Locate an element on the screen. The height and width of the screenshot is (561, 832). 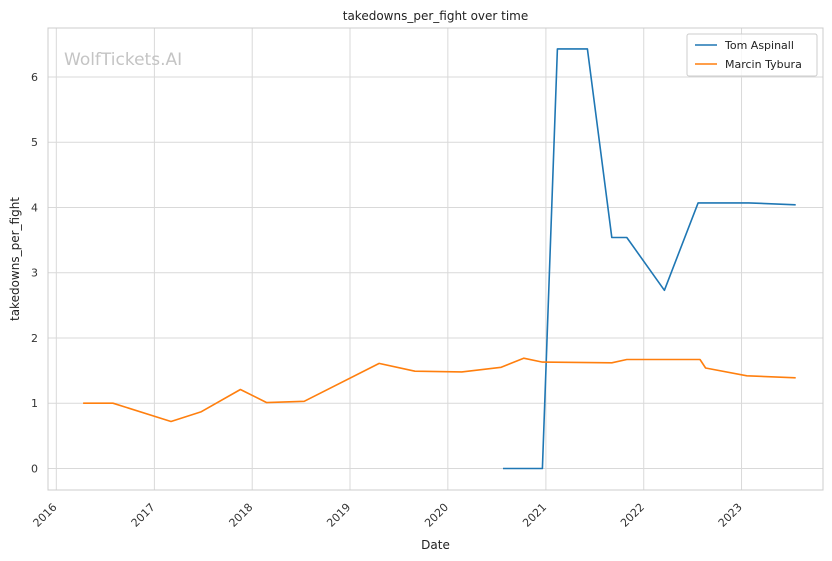
y-tick-label: 0 is located at coordinates (34, 468).